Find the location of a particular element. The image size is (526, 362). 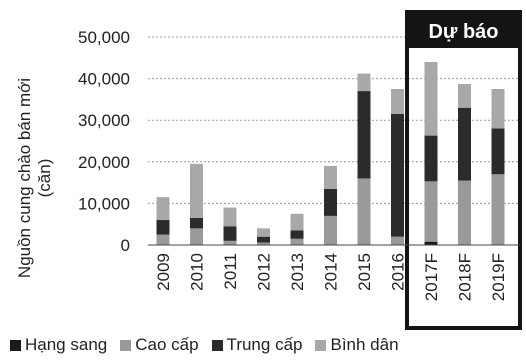

y-tick-label: 10,000 is located at coordinates (104, 203).